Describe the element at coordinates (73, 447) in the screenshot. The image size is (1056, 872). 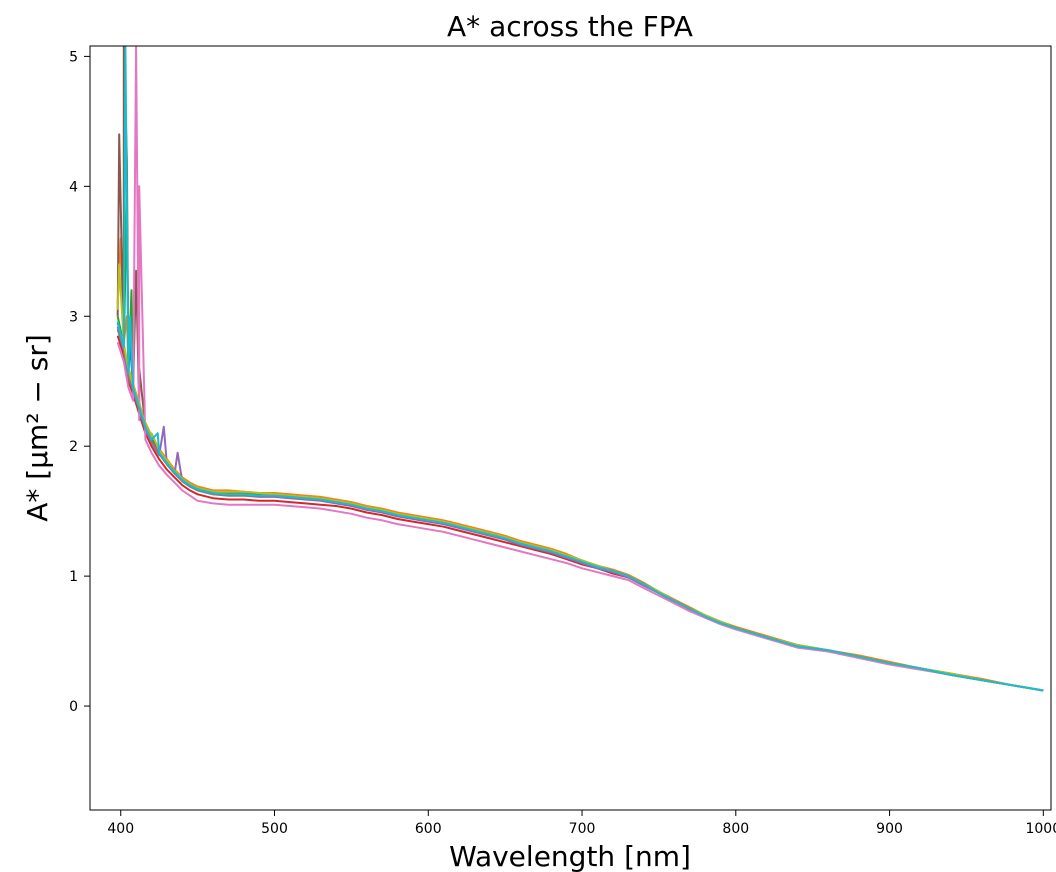
I see `y-tick-label: 2` at that location.